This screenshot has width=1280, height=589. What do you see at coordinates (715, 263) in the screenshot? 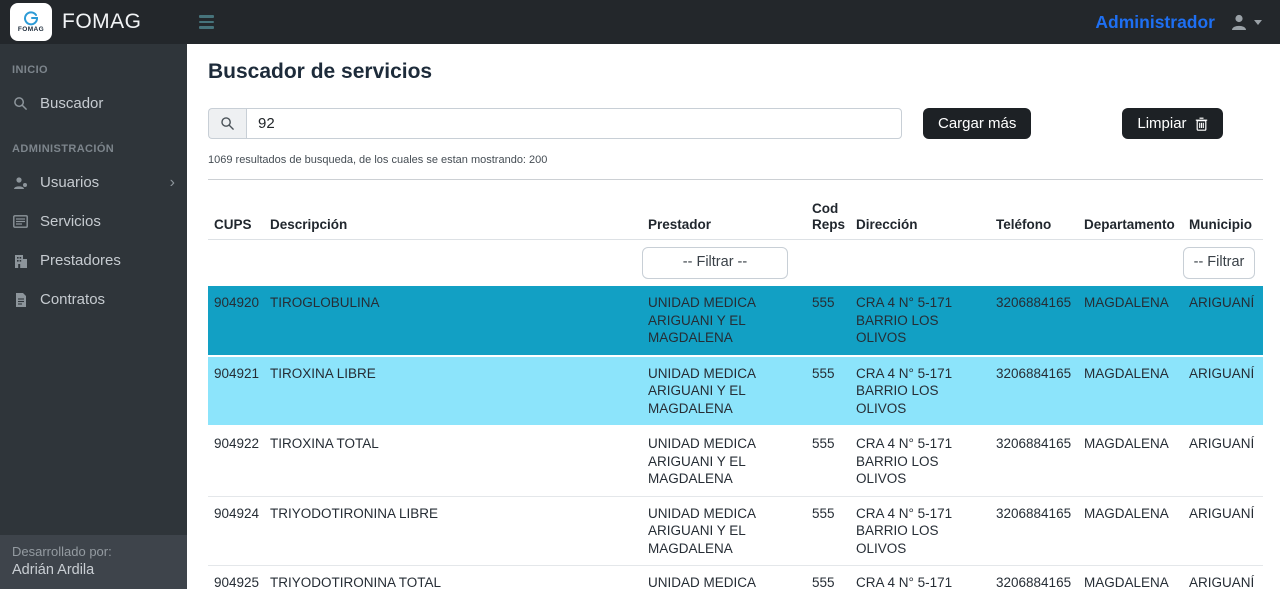
I see `prestador-filter-select: -- Filtrar --` at bounding box center [715, 263].